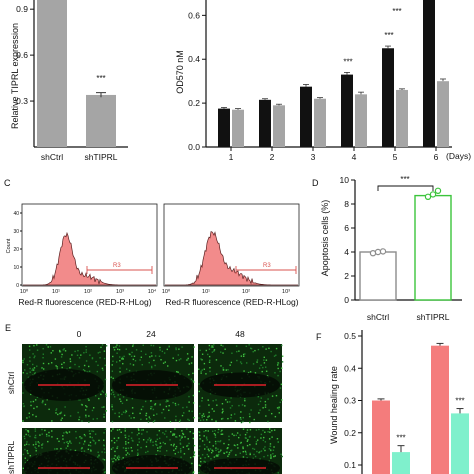 This screenshot has height=474, width=474. I want to click on panel-b-bar-day6-s2, so click(443, 114).